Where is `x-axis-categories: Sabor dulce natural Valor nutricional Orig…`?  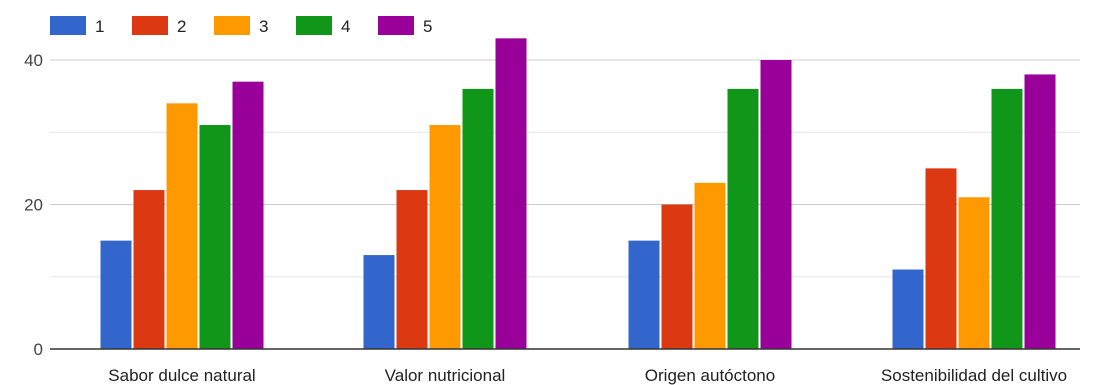
x-axis-categories: Sabor dulce natural Valor nutricional Orig… is located at coordinates (587, 375).